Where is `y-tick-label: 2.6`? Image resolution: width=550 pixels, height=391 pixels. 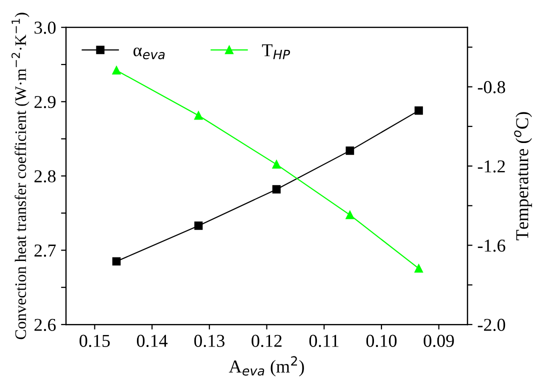 y-tick-label: 2.6 is located at coordinates (45, 325).